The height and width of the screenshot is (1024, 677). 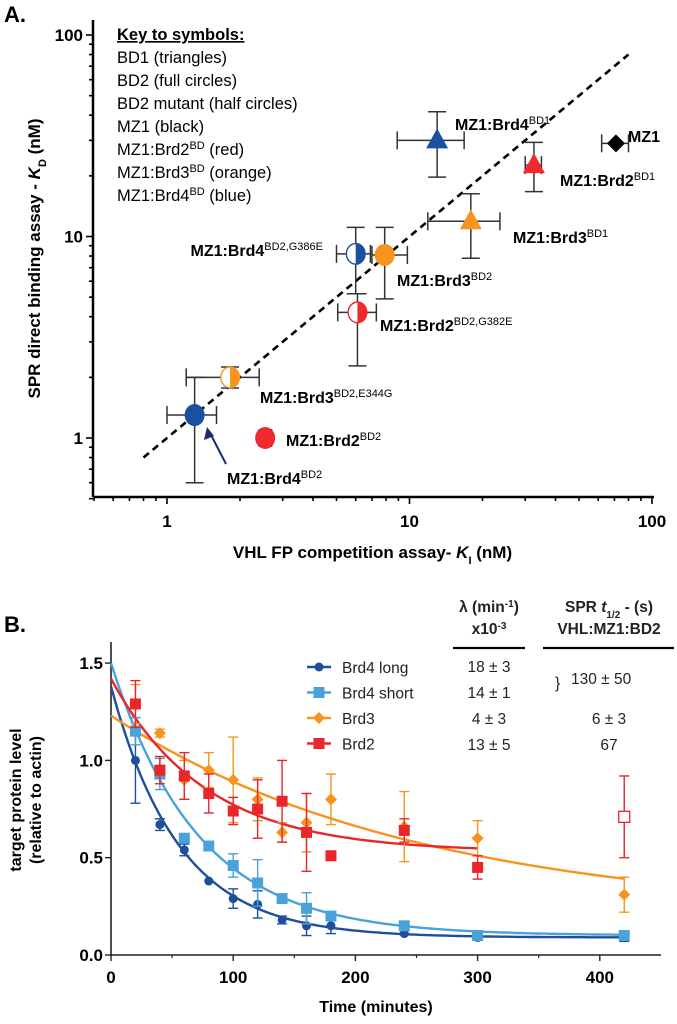 What do you see at coordinates (91, 760) in the screenshot?
I see `y-tick-label: 1.0` at bounding box center [91, 760].